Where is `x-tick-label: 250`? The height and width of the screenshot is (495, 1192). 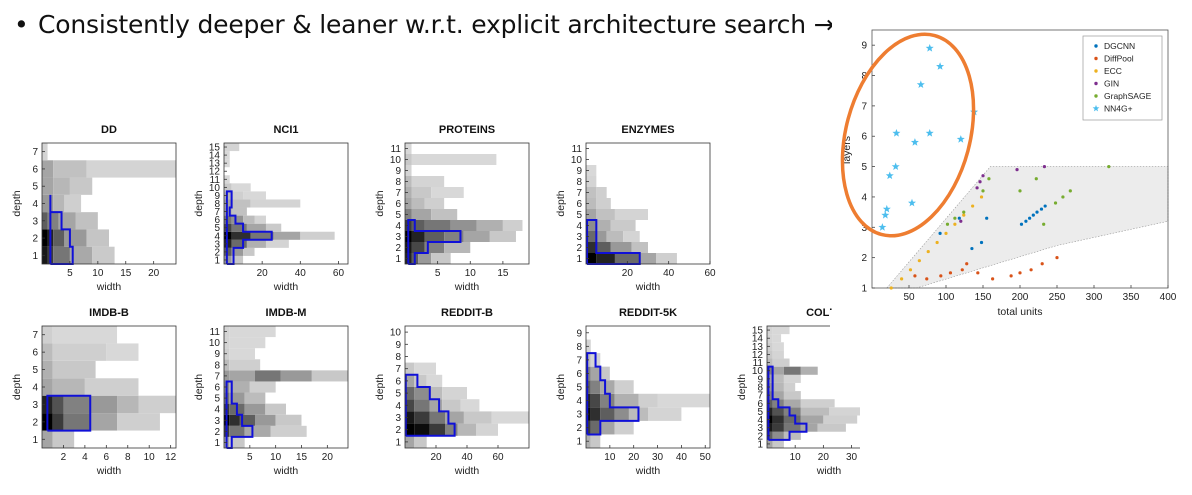
x-tick-label: 250 is located at coordinates (1057, 297).